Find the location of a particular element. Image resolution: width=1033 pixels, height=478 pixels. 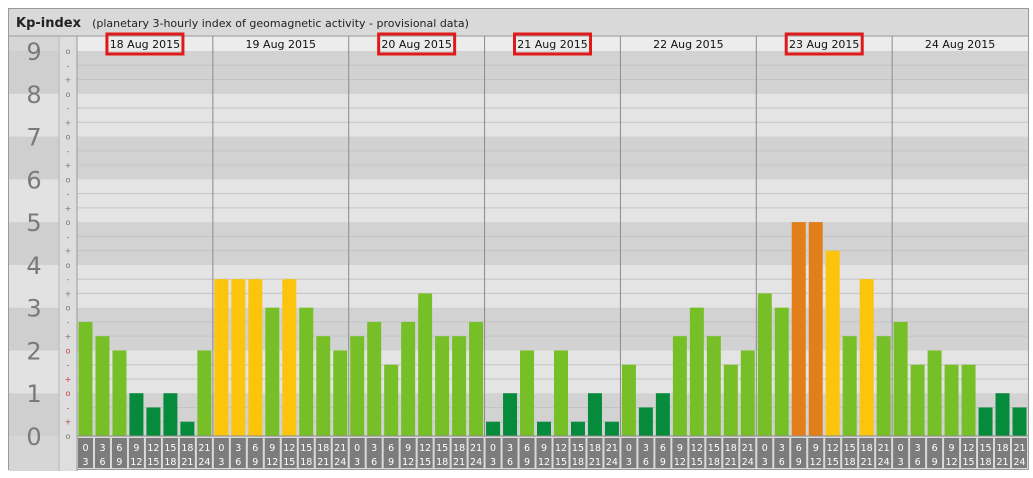

chart-title: Kp-index is located at coordinates (48, 23).